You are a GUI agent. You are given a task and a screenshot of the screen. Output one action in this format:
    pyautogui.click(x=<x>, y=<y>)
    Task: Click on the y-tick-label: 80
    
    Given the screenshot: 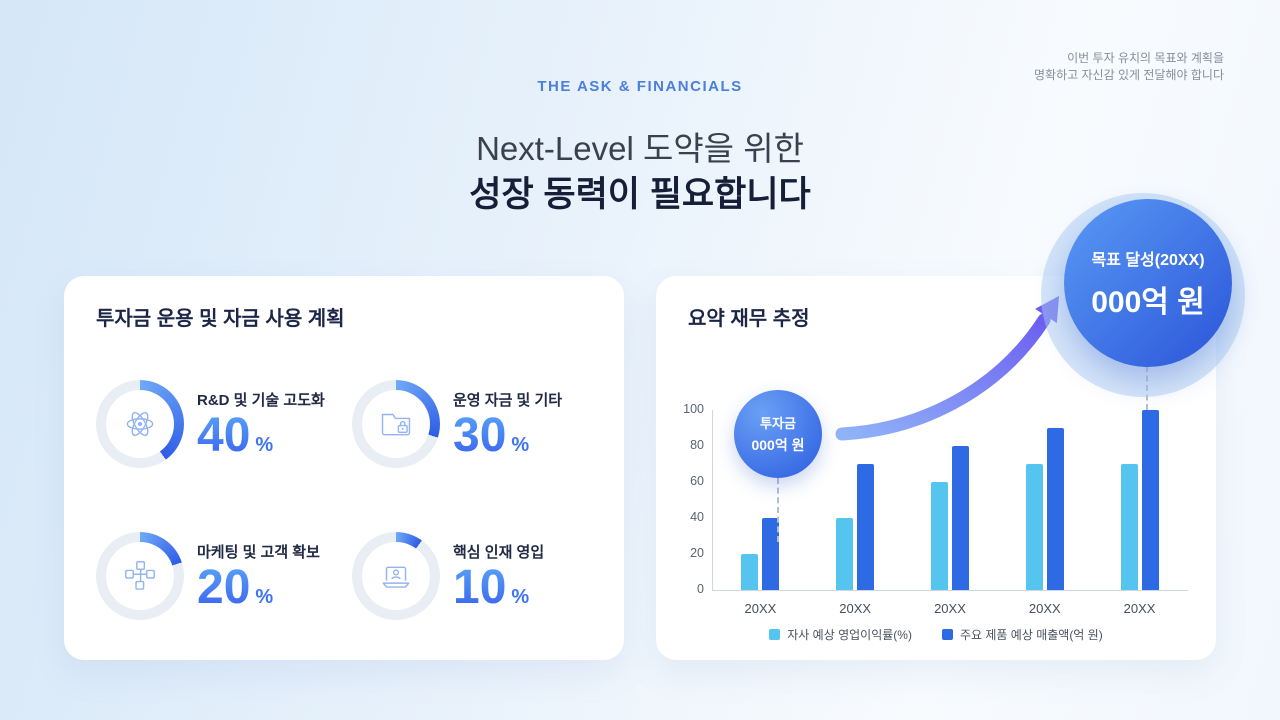 What is the action you would take?
    pyautogui.click(x=697, y=445)
    